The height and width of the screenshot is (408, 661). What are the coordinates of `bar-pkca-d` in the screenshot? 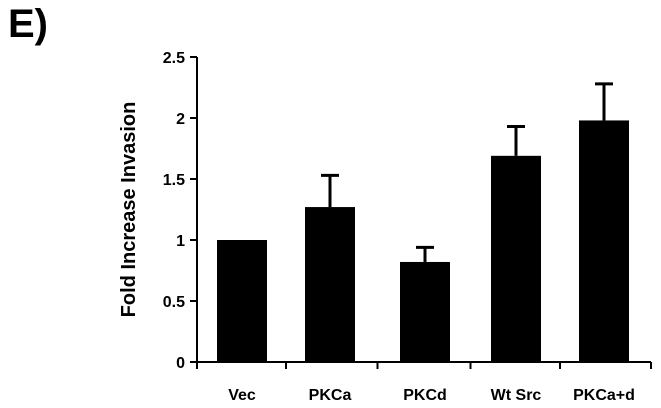 It's located at (604, 241).